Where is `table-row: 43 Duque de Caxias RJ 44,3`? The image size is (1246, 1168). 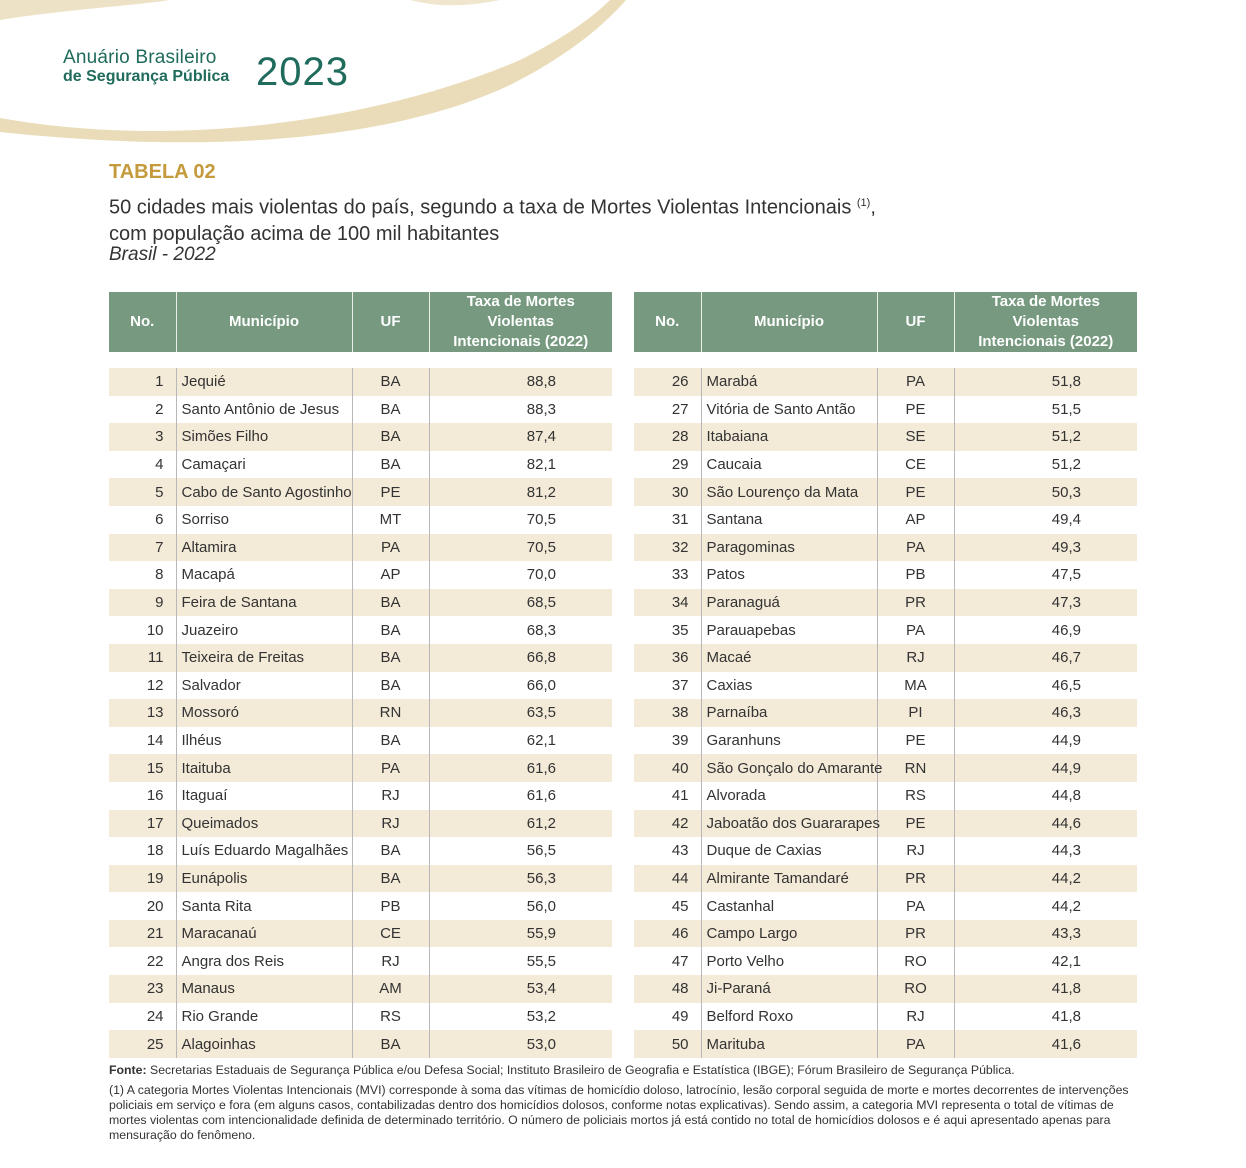
table-row: 43 Duque de Caxias RJ 44,3 is located at coordinates (885, 851).